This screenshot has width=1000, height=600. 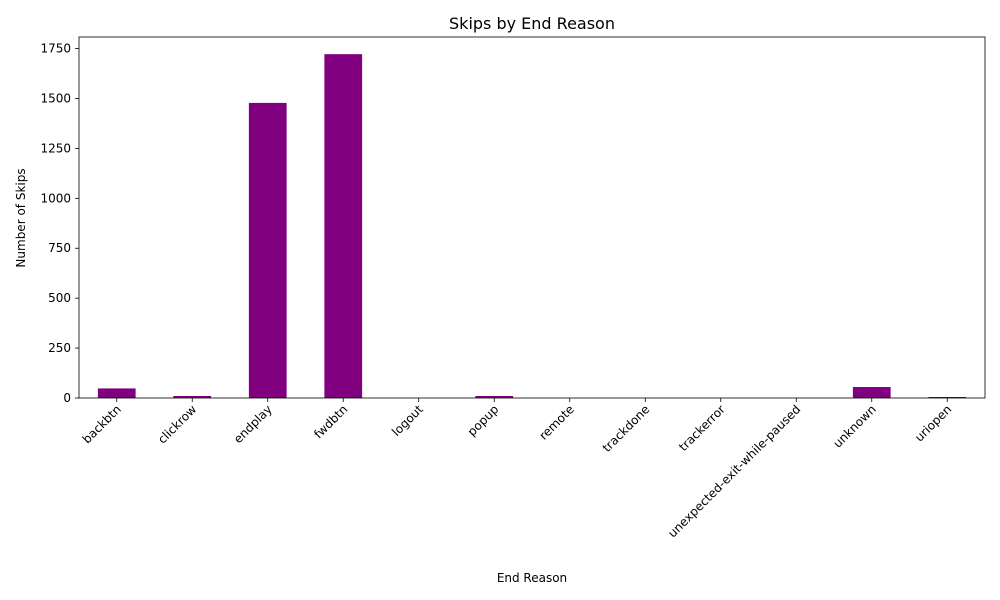 What do you see at coordinates (532, 23) in the screenshot?
I see `chart-title: Skips by End Reason` at bounding box center [532, 23].